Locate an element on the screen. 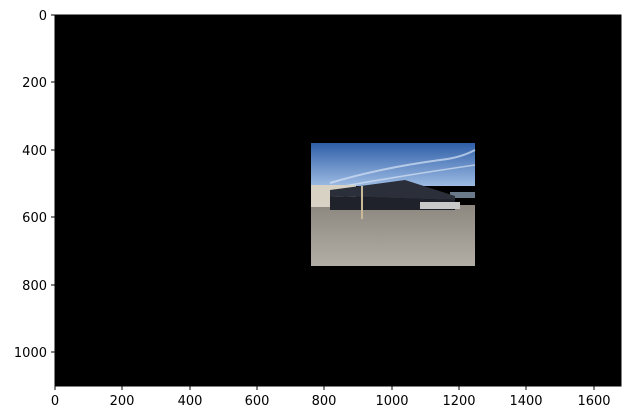 The height and width of the screenshot is (419, 630). x-tick-label: 1000 is located at coordinates (391, 401).